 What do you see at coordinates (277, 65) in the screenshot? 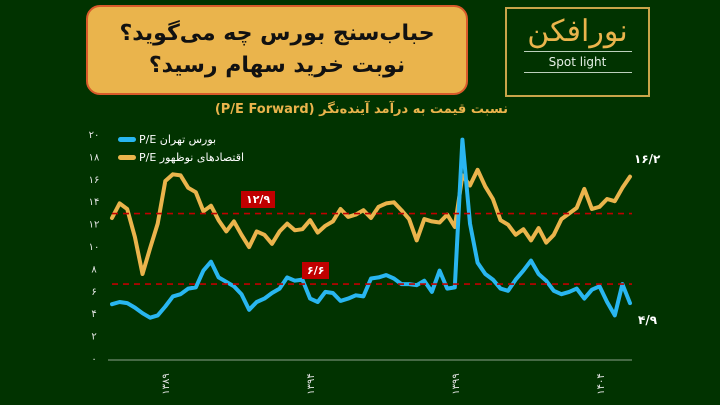
I see `headline-line-2: نوبت خرید سهام رسید؟` at bounding box center [277, 65].